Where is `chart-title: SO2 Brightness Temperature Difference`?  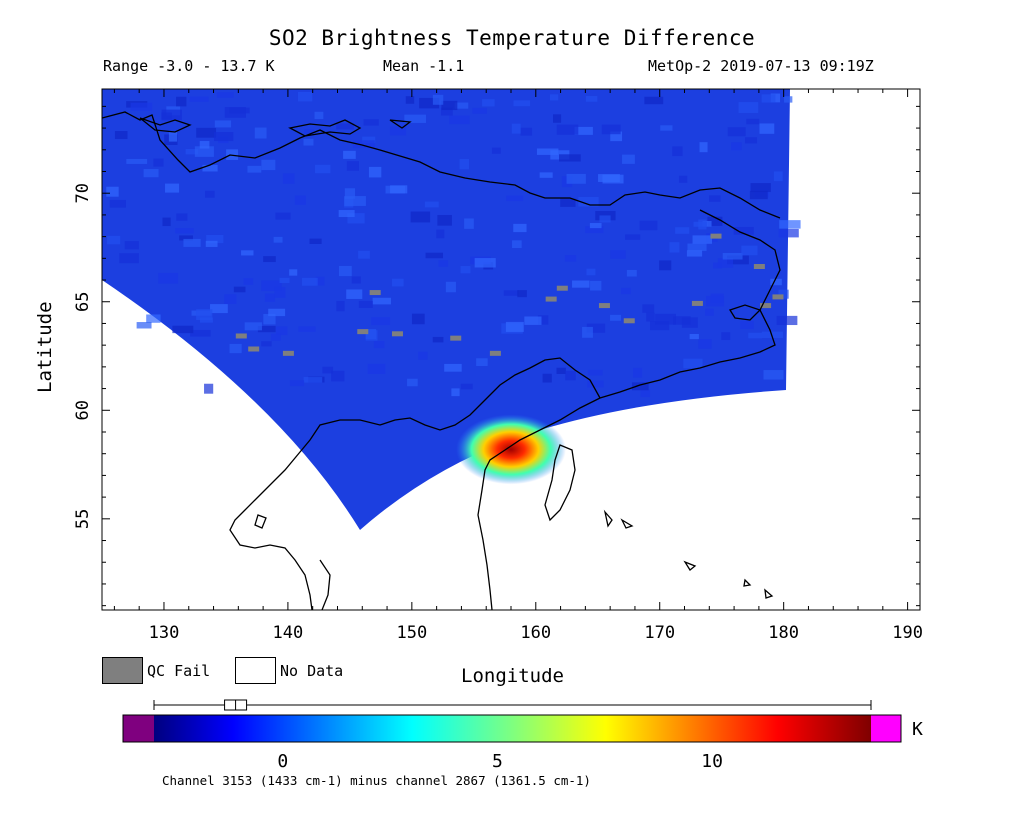 chart-title: SO2 Brightness Temperature Difference is located at coordinates (512, 38).